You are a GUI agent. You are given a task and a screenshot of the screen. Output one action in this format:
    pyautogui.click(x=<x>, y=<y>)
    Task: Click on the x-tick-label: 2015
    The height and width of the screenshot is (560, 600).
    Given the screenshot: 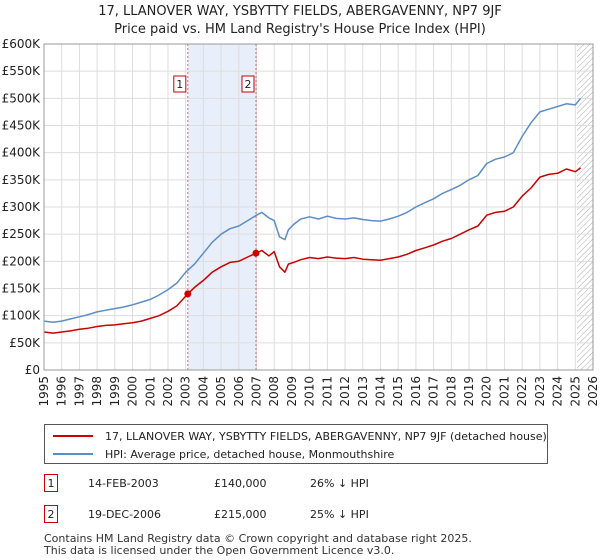 What is the action you would take?
    pyautogui.click(x=398, y=391)
    